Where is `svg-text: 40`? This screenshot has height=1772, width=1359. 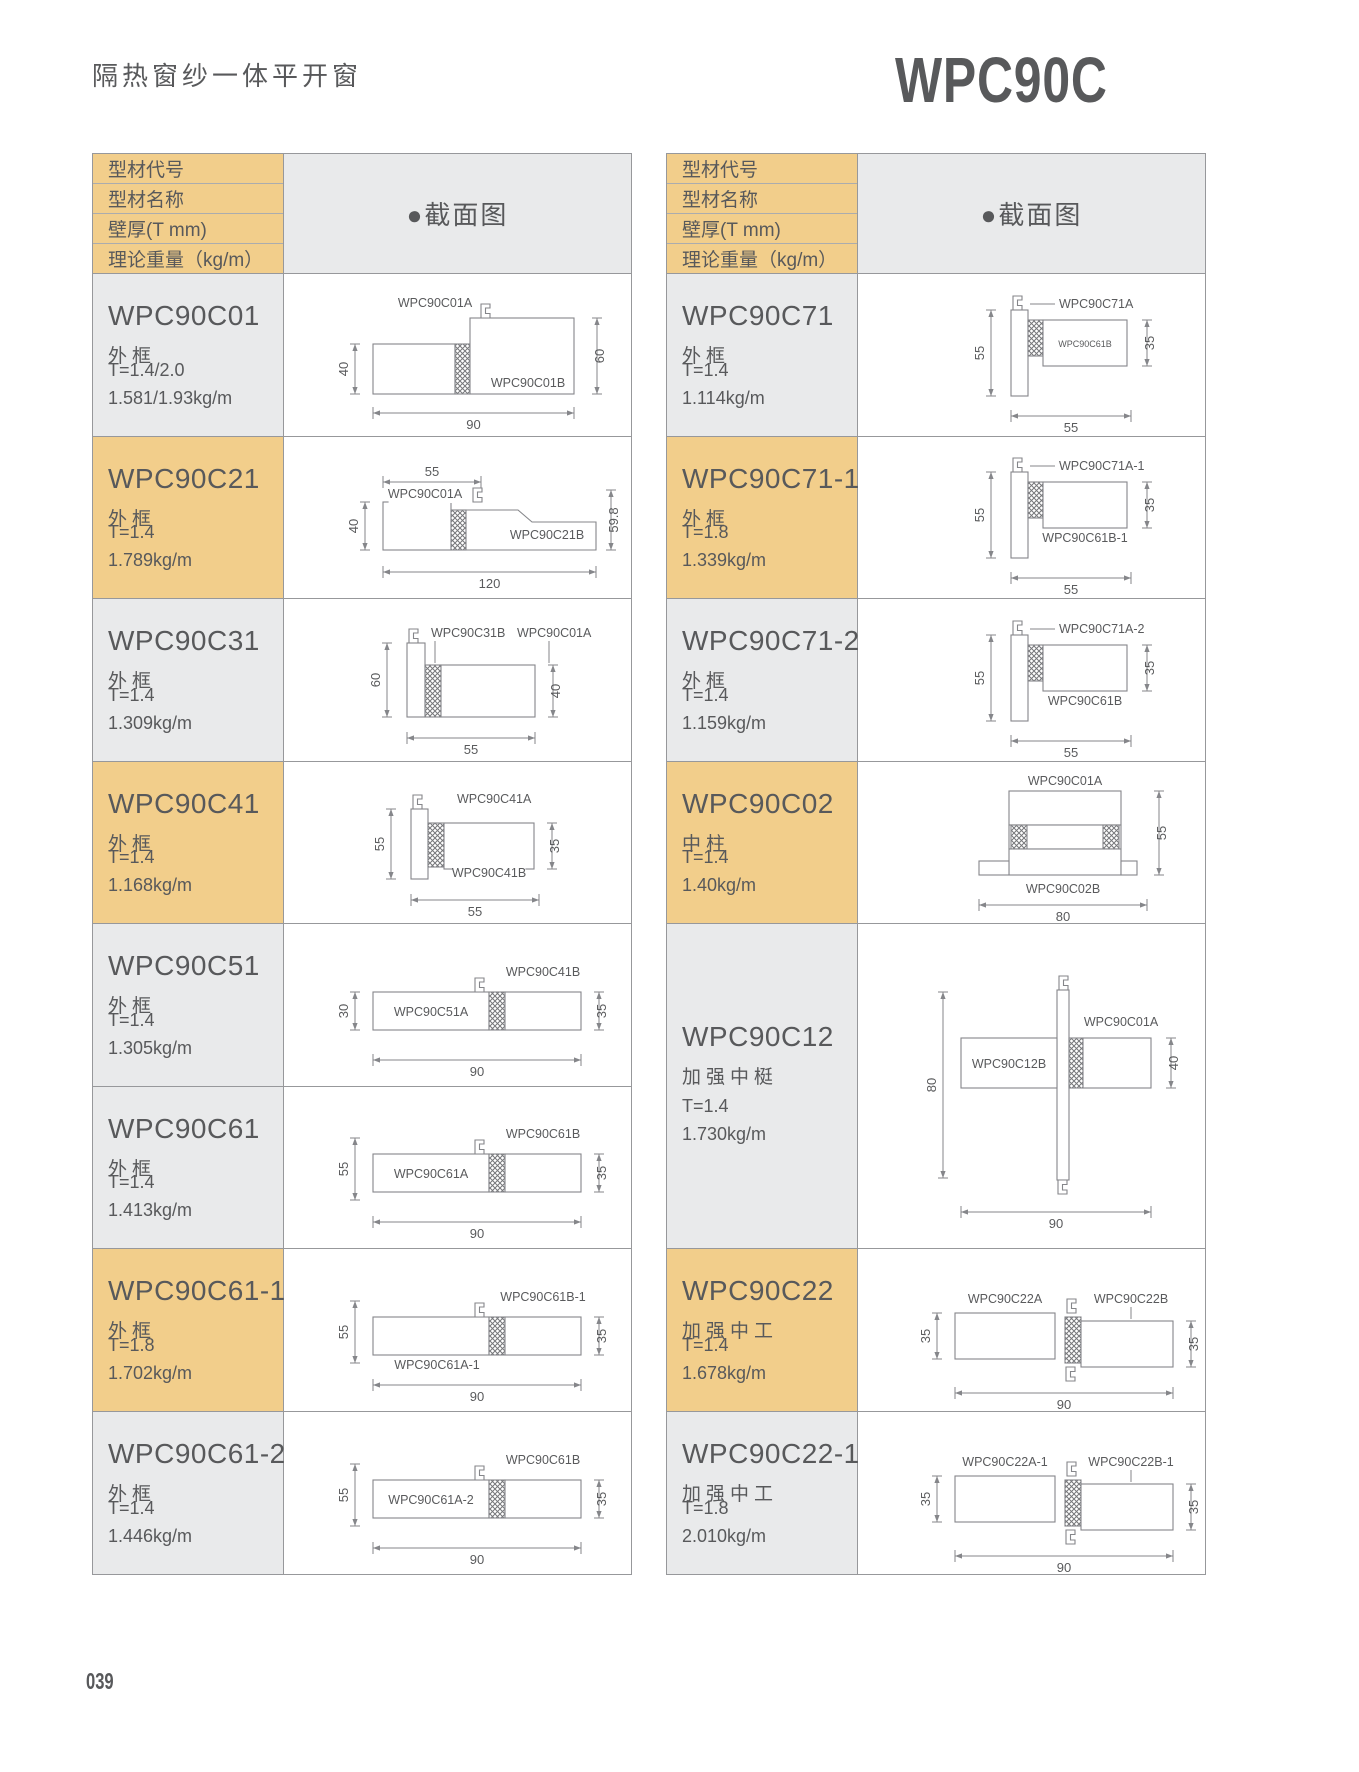
svg-text: 40 is located at coordinates (555, 691).